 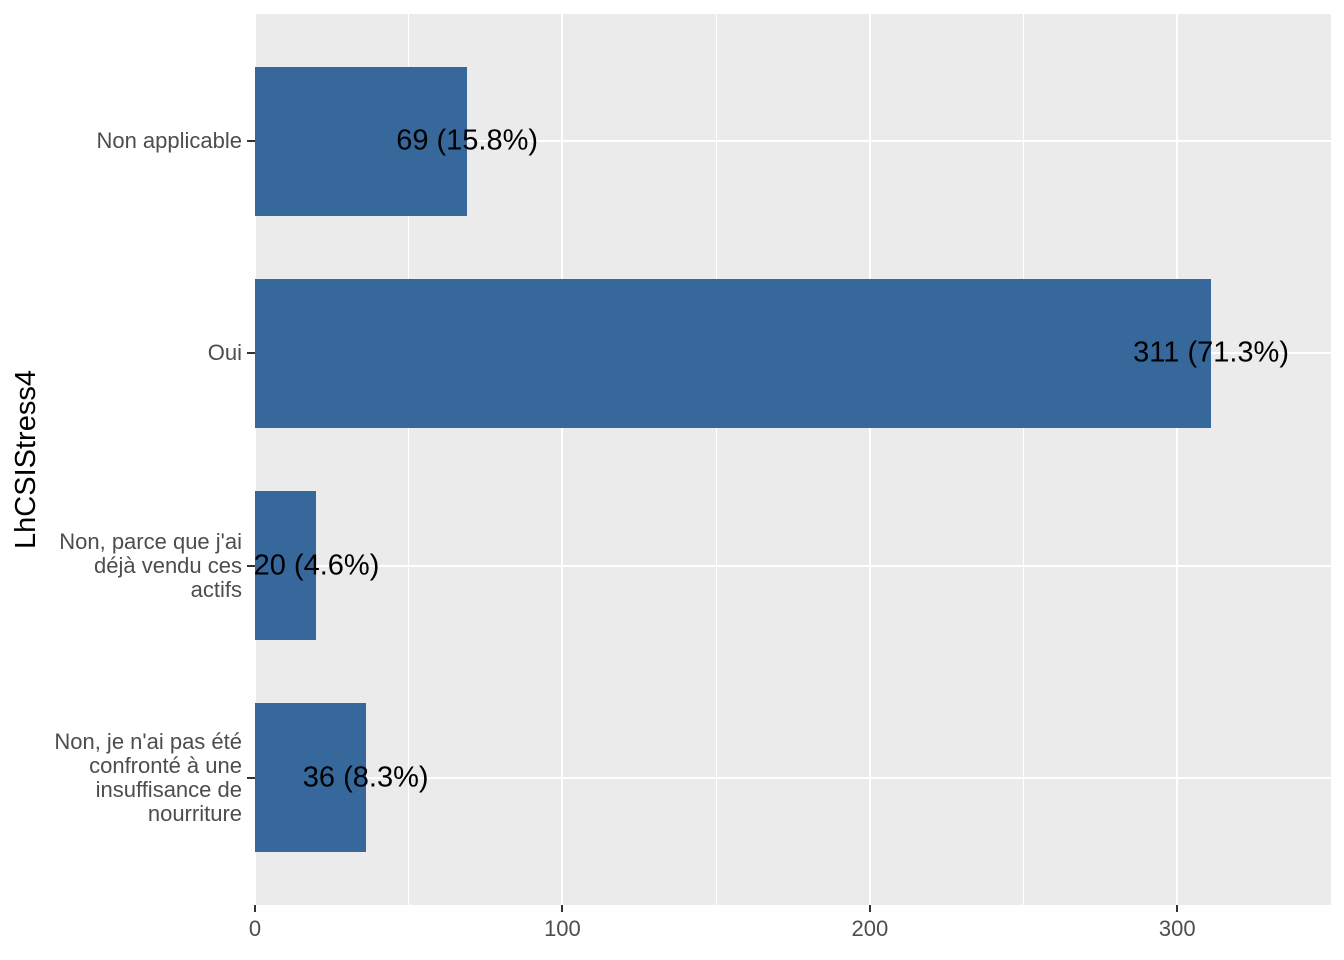 What do you see at coordinates (25, 459) in the screenshot?
I see `y-axis-title-text: LhCSIStress4` at bounding box center [25, 459].